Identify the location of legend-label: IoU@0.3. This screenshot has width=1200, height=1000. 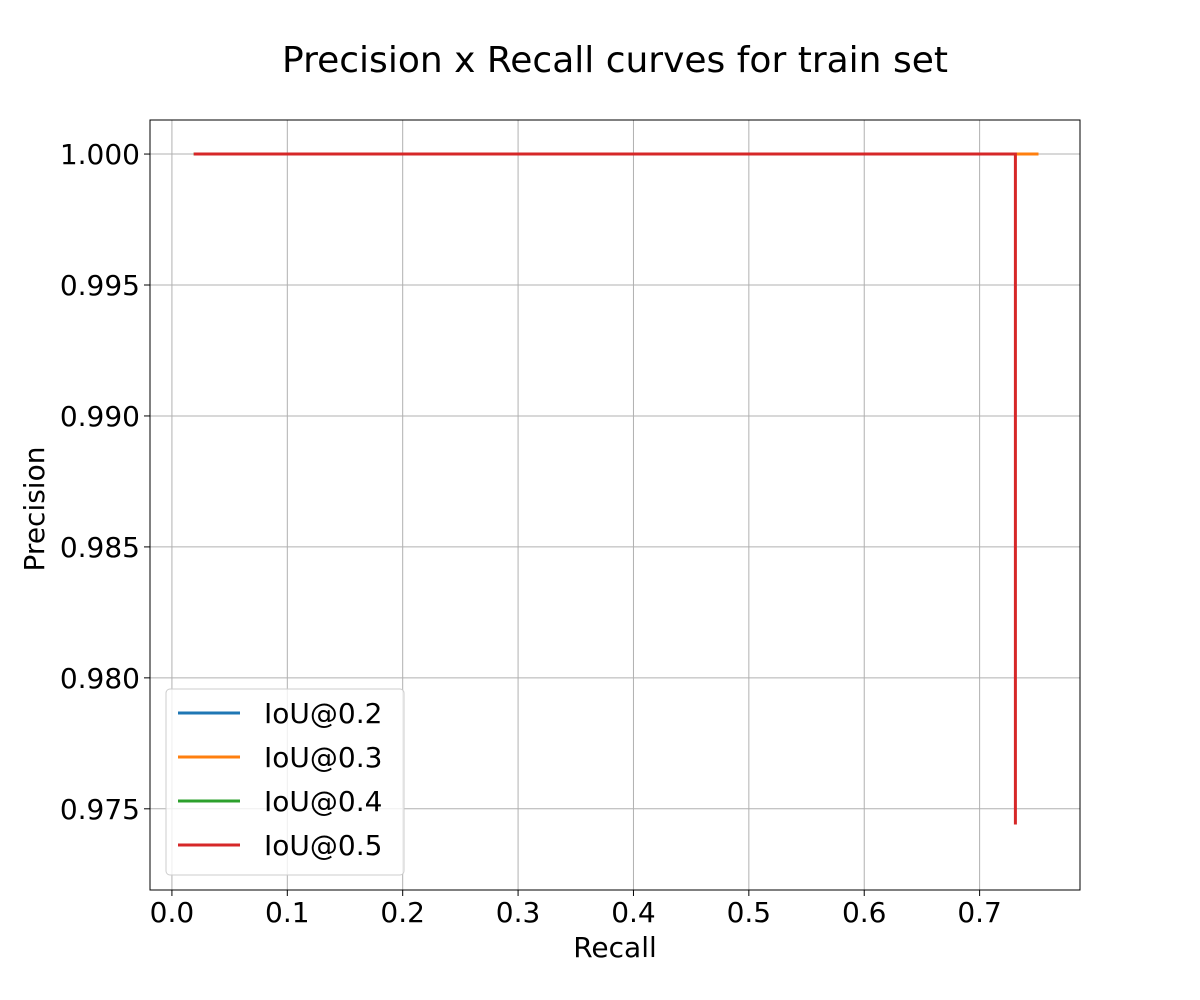
(323, 757).